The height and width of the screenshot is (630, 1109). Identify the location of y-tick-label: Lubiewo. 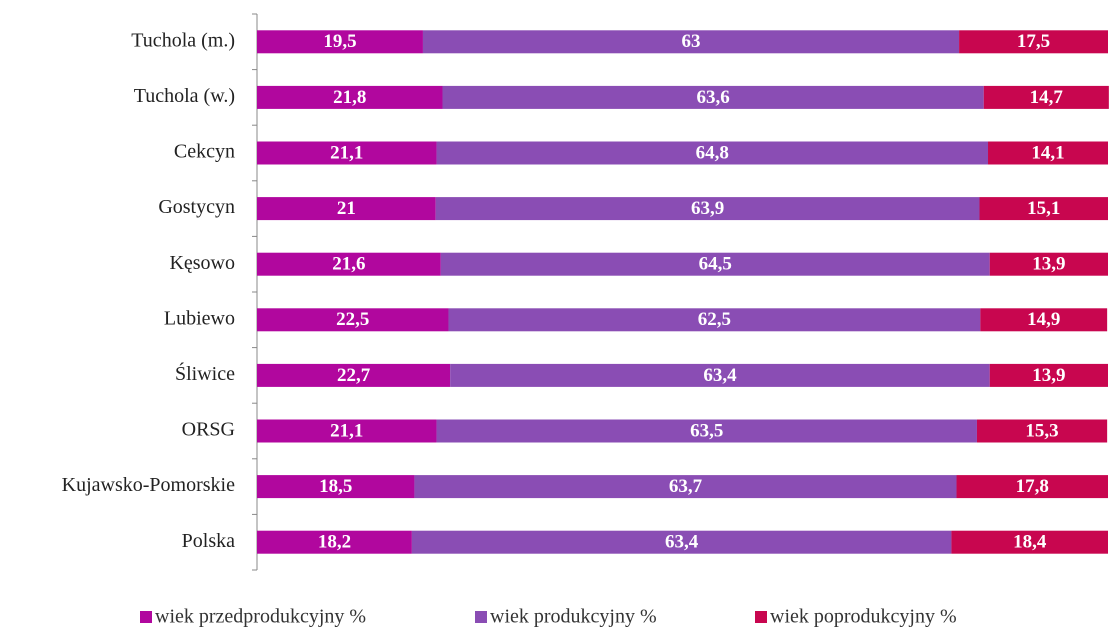
(199, 318).